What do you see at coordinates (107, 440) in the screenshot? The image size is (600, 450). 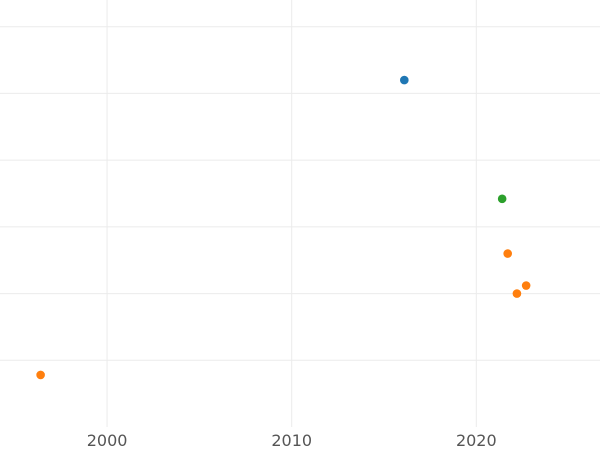 I see `x-tick-label: 2000` at bounding box center [107, 440].